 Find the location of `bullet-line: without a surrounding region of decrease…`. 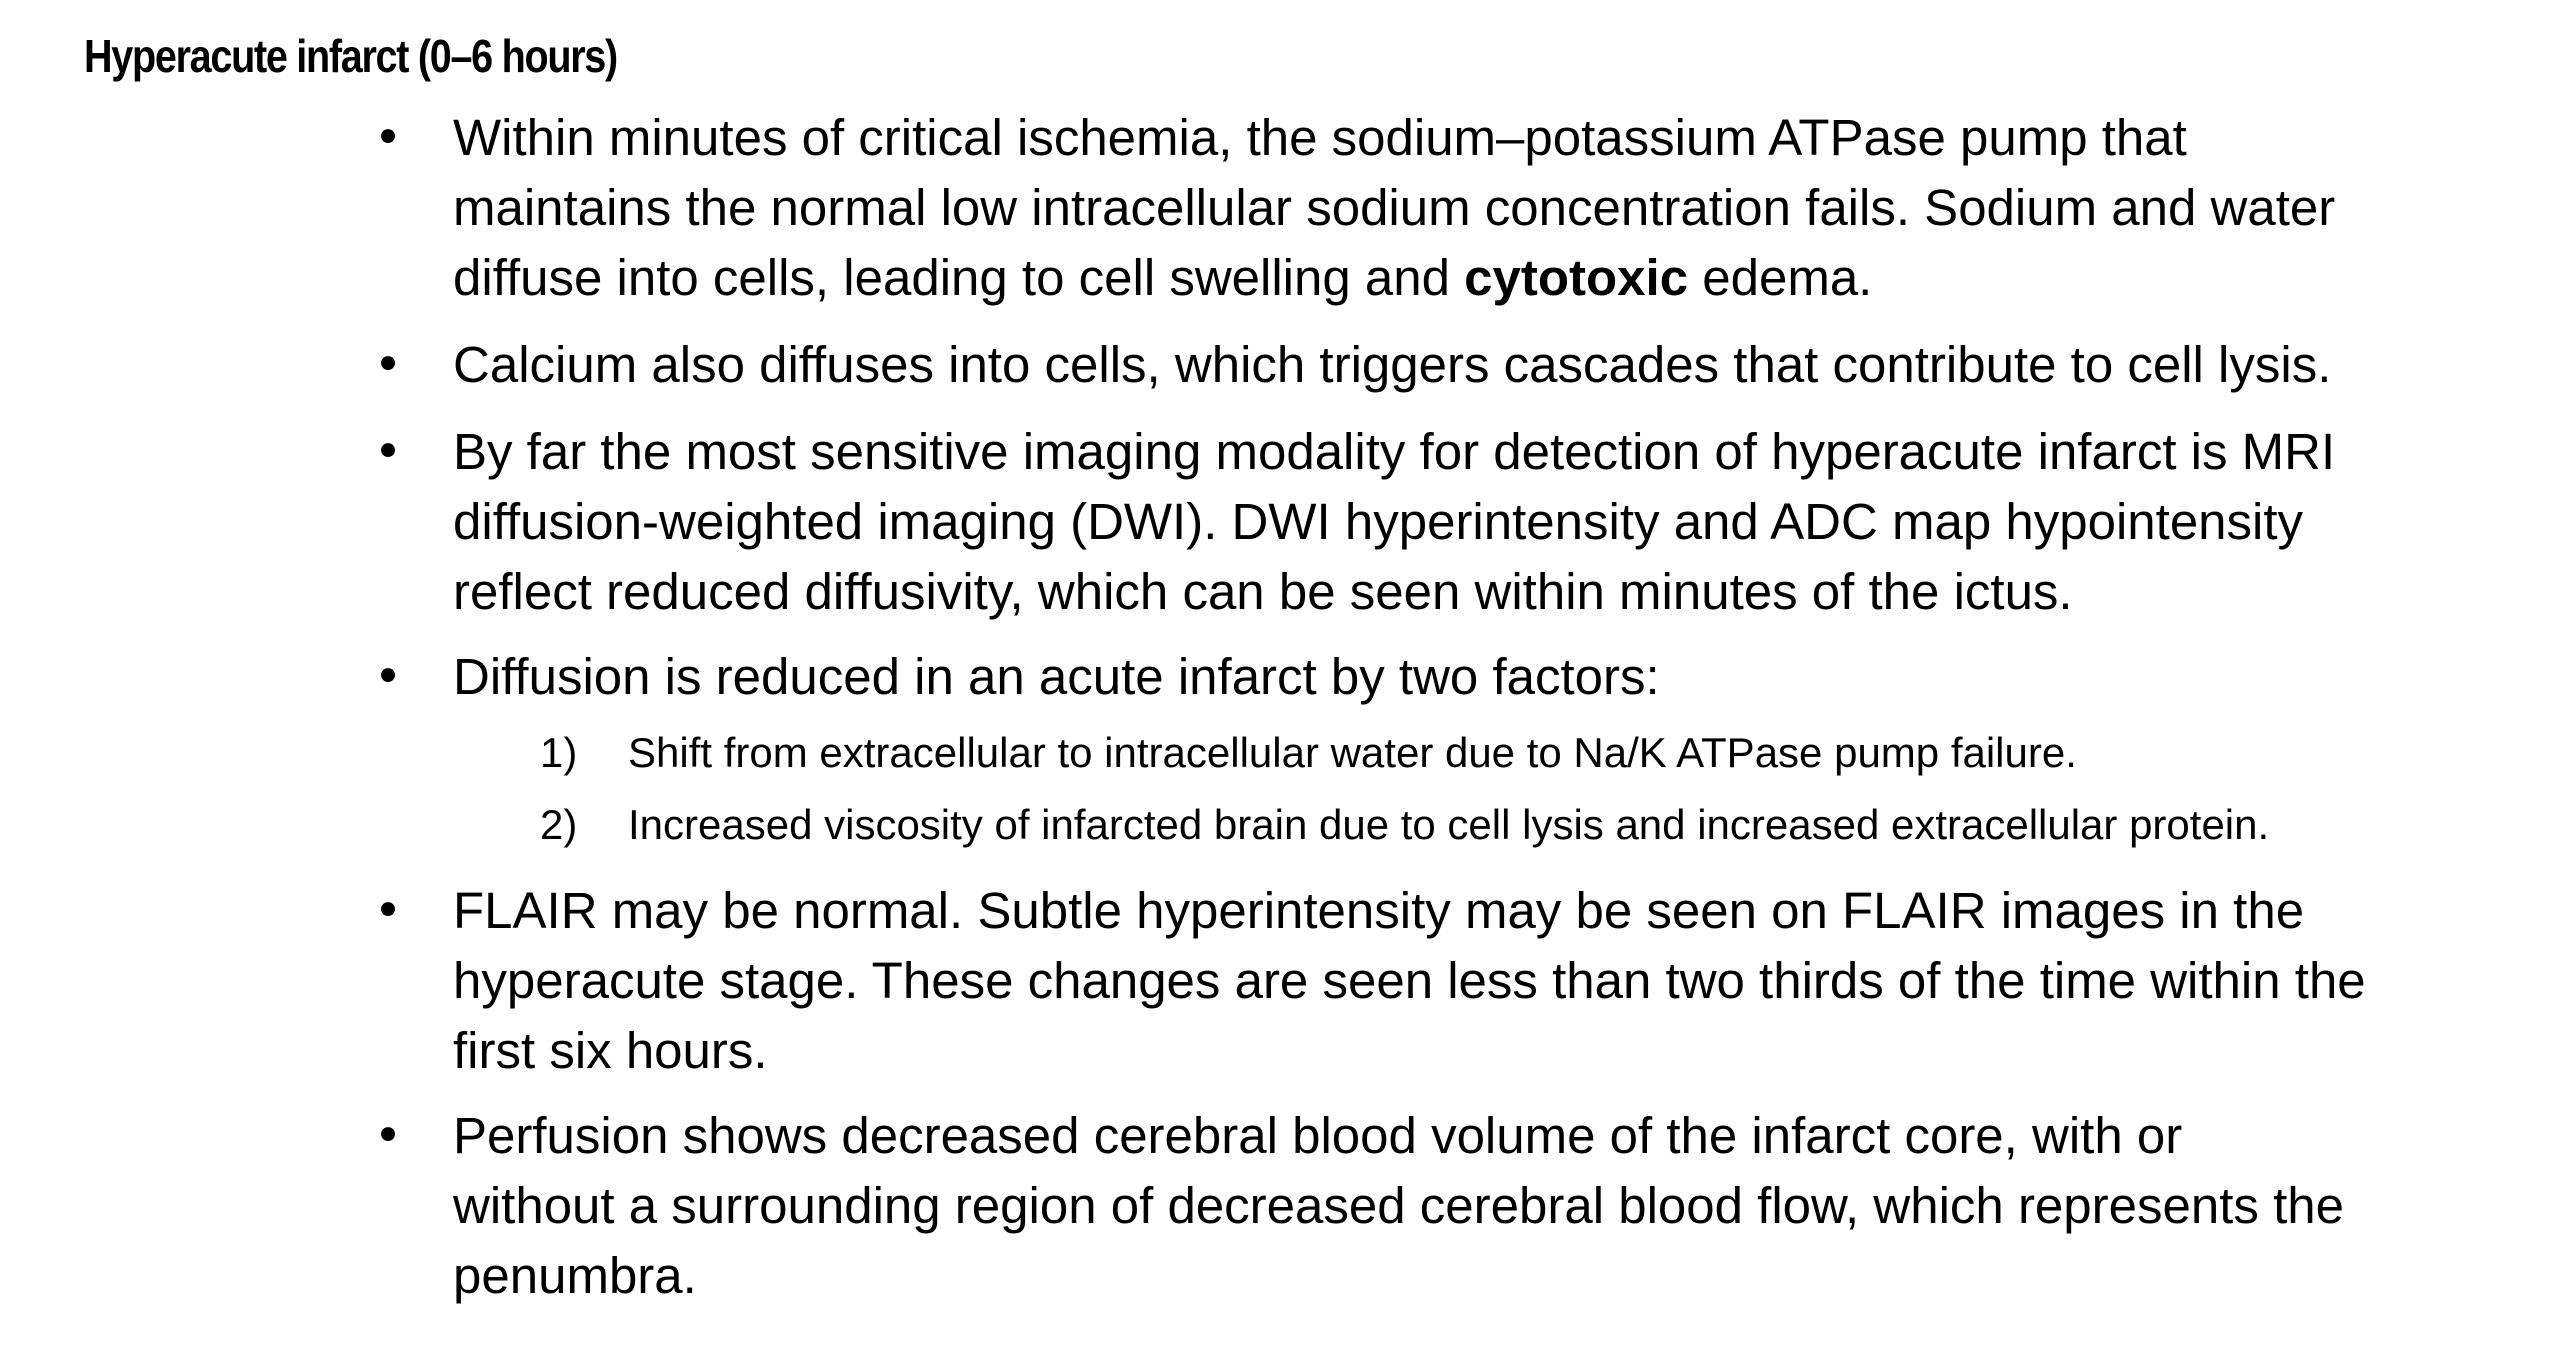

bullet-line: without a surrounding region of decrease… is located at coordinates (1398, 1205).